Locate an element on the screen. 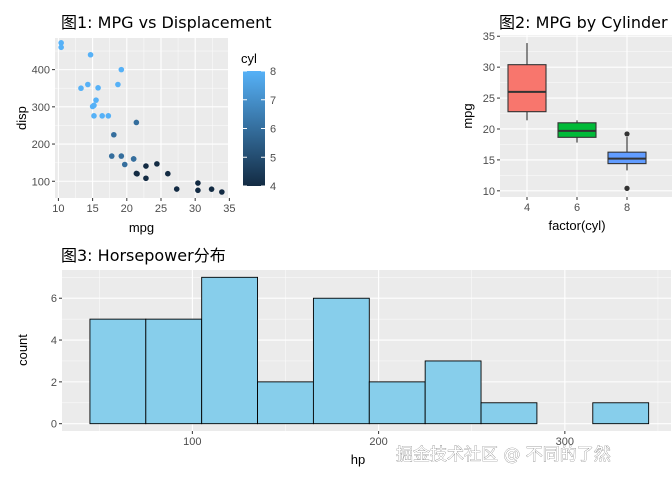 The image size is (672, 480). scatter-x-axis-title: mpg is located at coordinates (141, 227).